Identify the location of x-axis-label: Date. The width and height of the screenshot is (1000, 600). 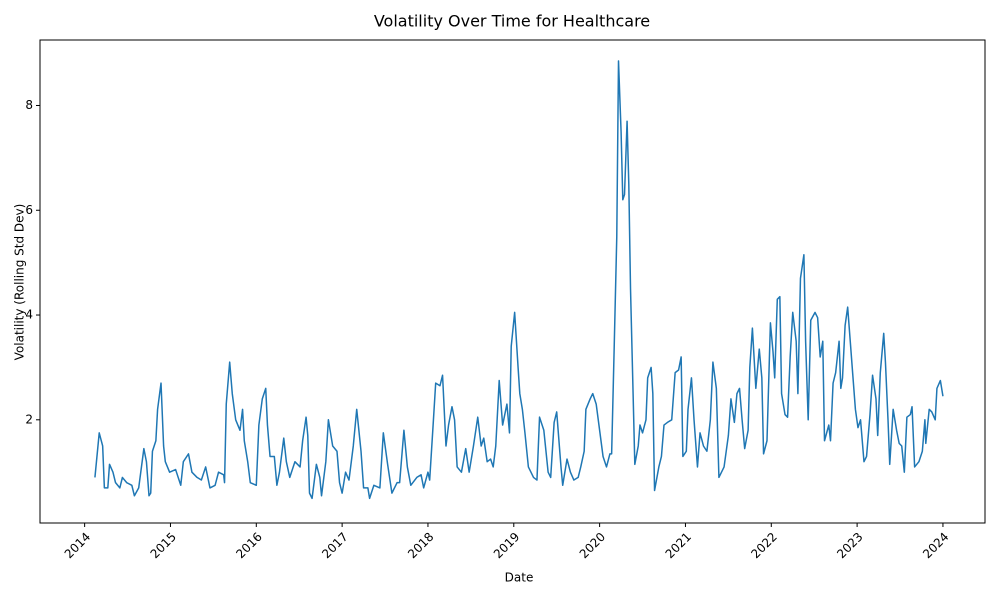
(519, 578).